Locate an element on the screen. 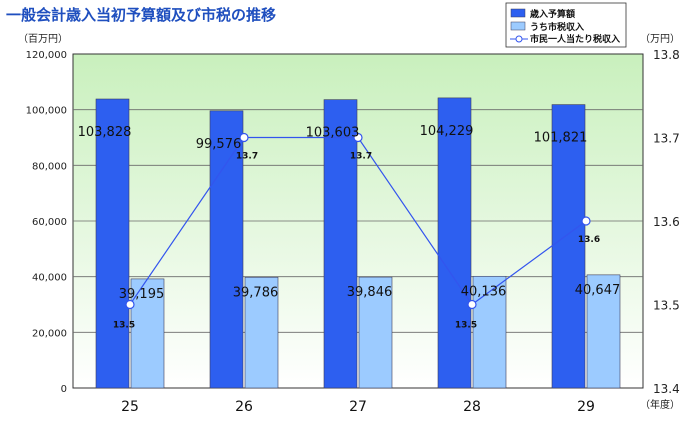 Image resolution: width=700 pixels, height=427 pixels. chart-title: 一般会計歳入当初予算額及び市税の推移 is located at coordinates (141, 15).